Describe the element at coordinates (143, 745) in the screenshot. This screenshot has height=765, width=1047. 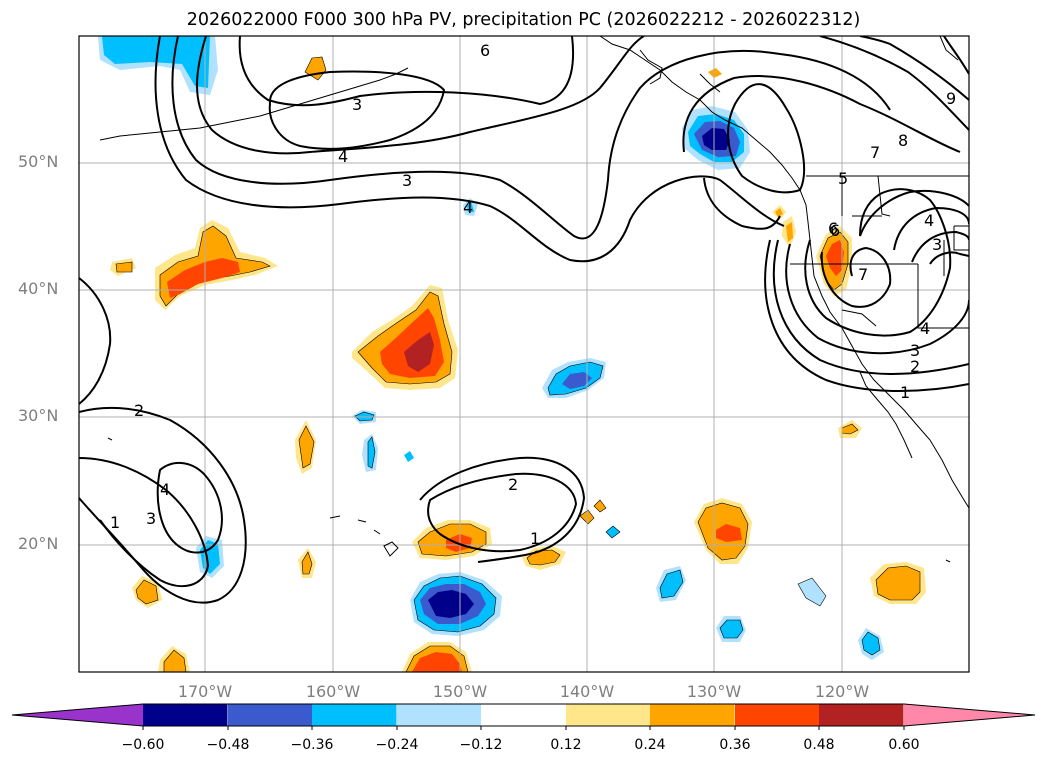
I see `colorbar-tick-label: −0.60` at that location.